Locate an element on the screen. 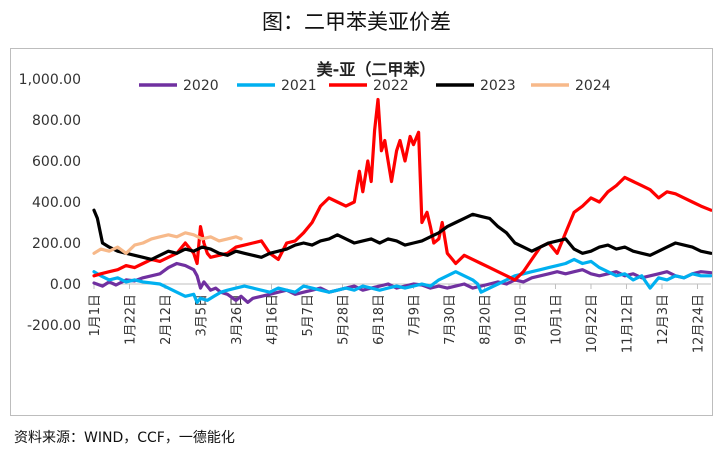 This screenshot has width=713, height=458. series-line-2020 is located at coordinates (402, 282).